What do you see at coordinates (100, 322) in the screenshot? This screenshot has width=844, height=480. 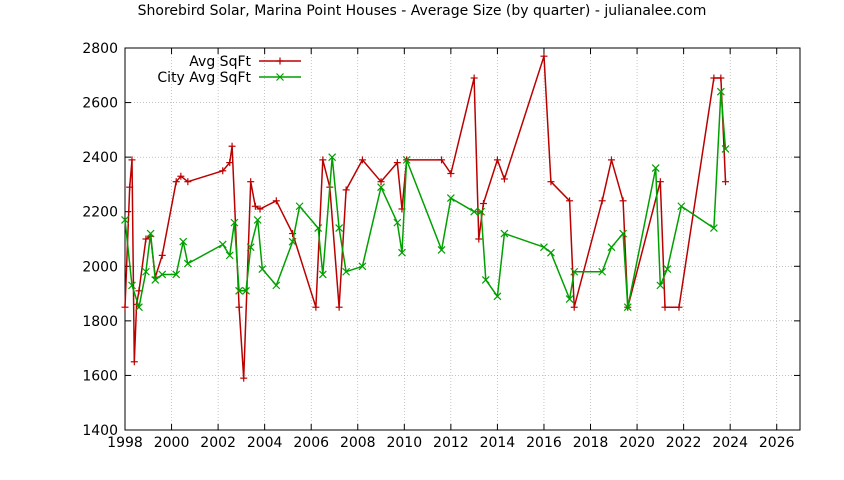 I see `y-tick-label: 1800` at bounding box center [100, 322].